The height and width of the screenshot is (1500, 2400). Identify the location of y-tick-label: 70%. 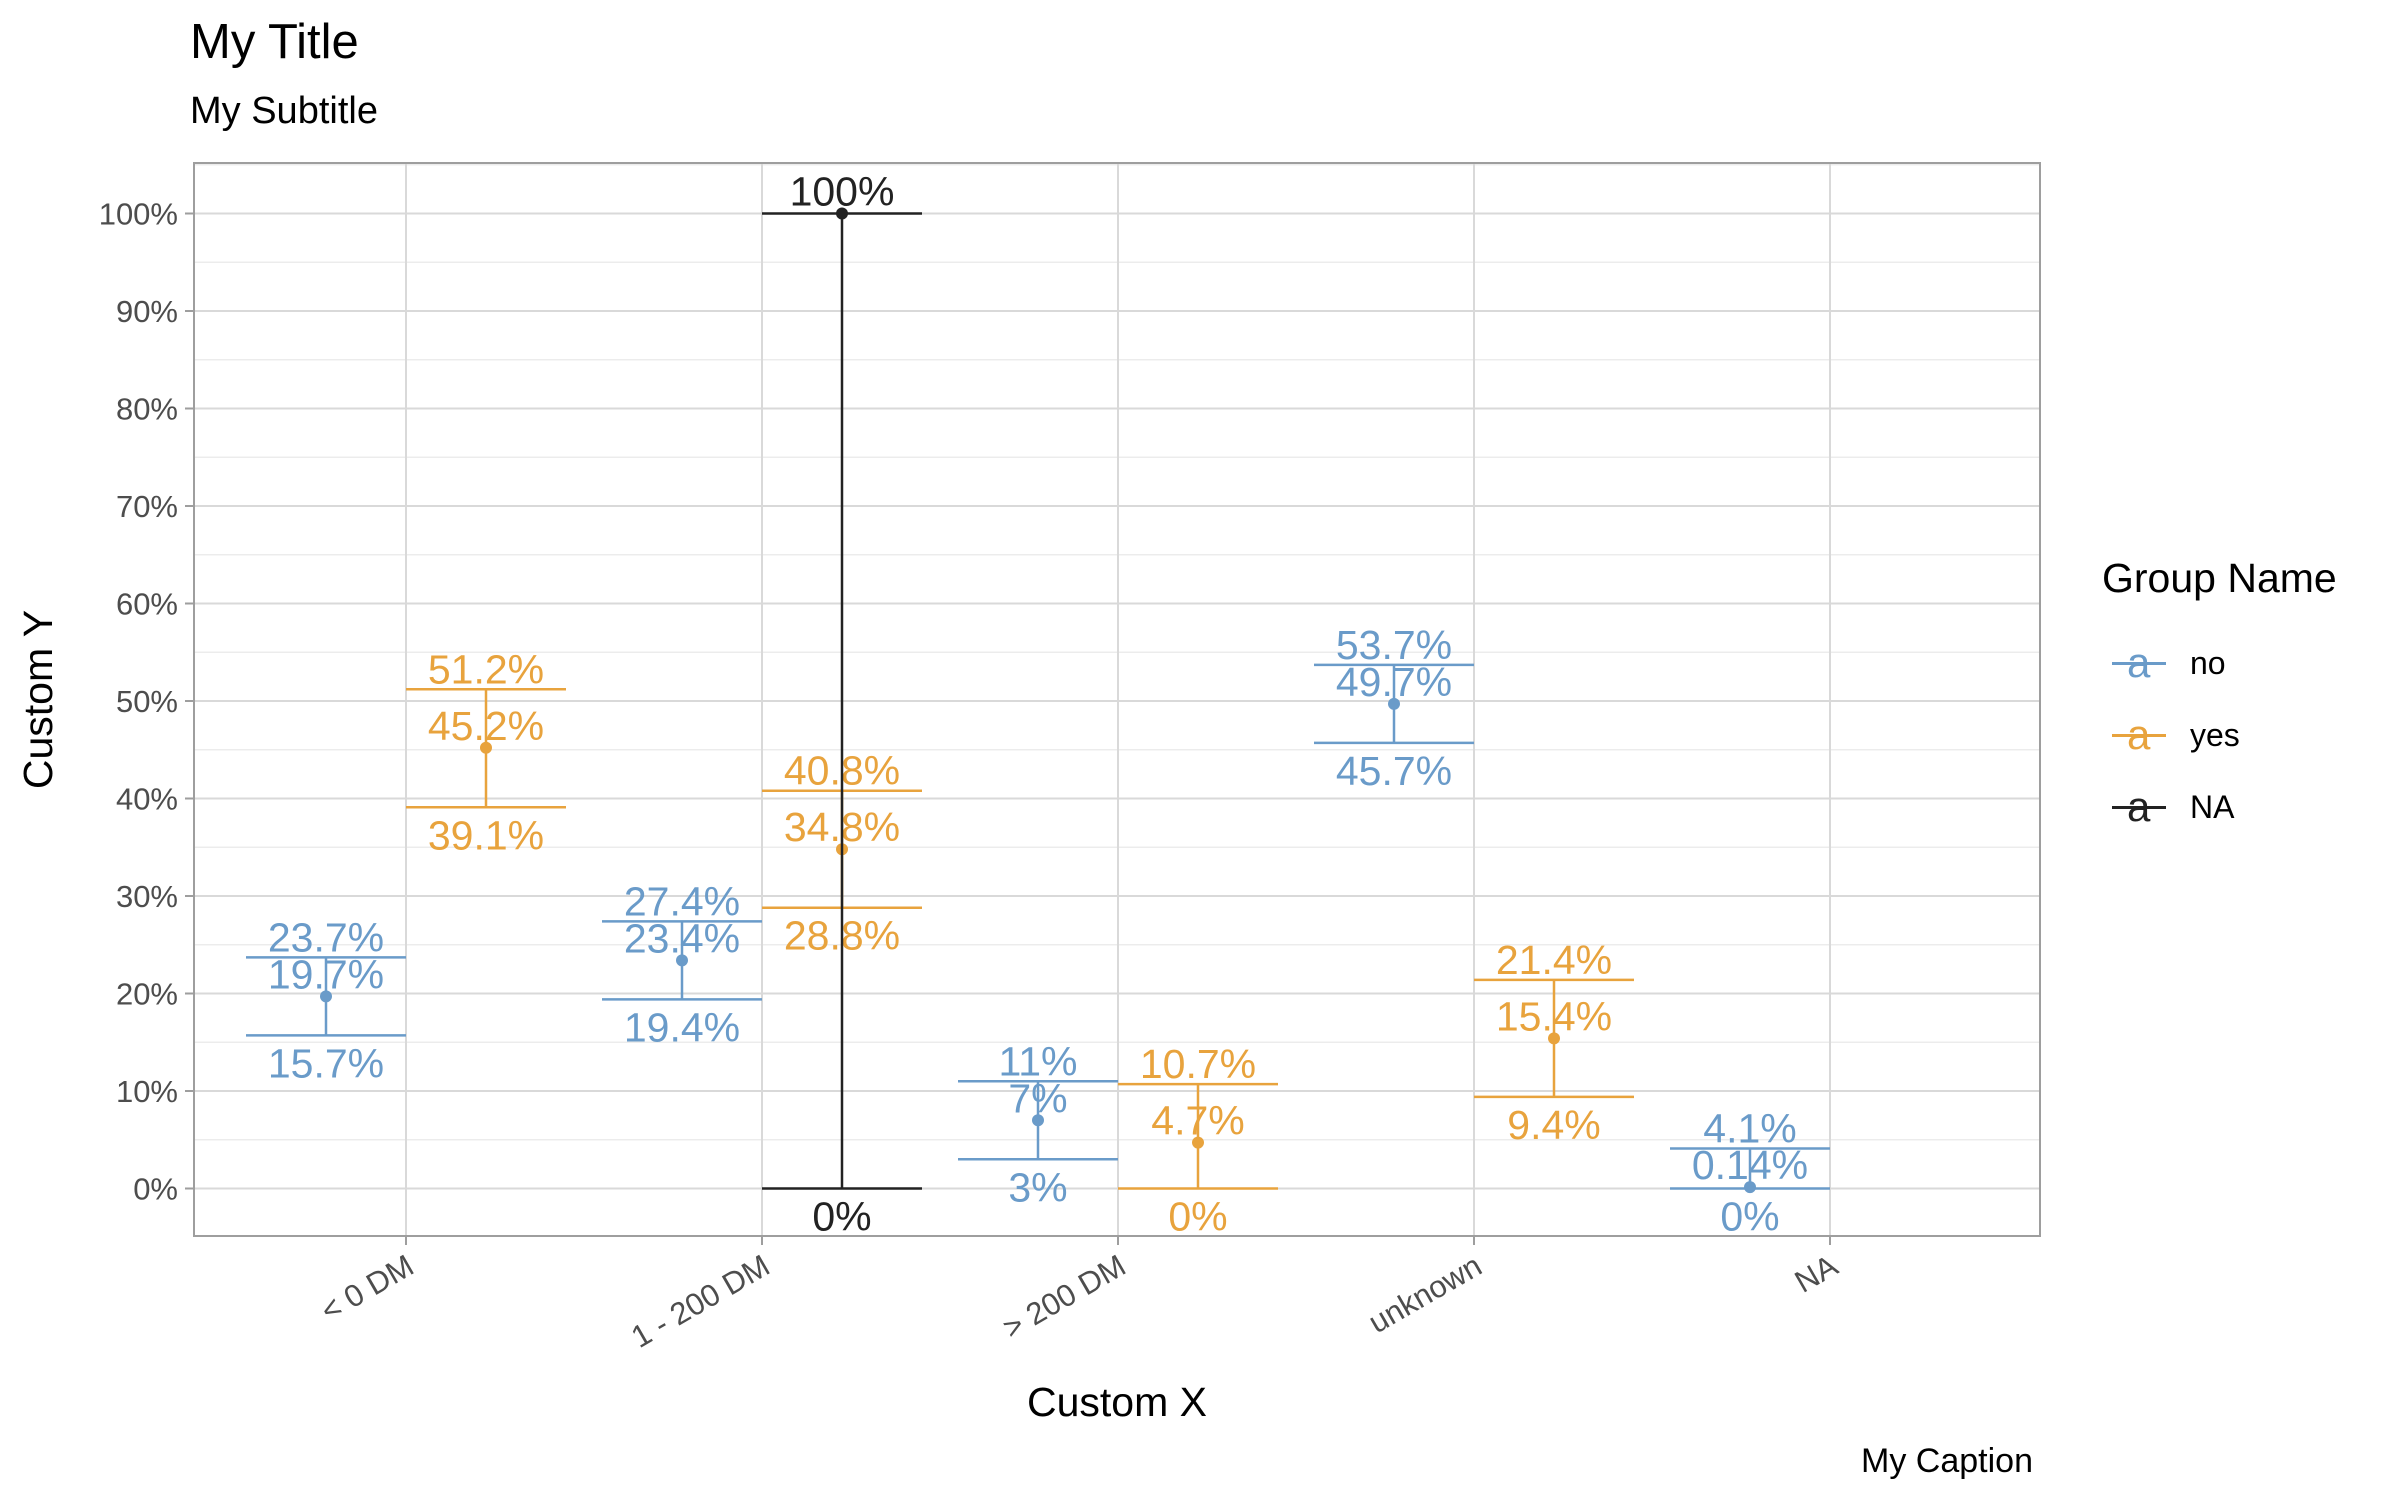
(147, 506).